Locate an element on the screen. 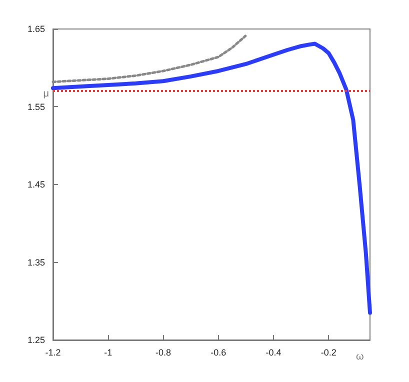 The width and height of the screenshot is (409, 382). line-series is located at coordinates (149, 59).